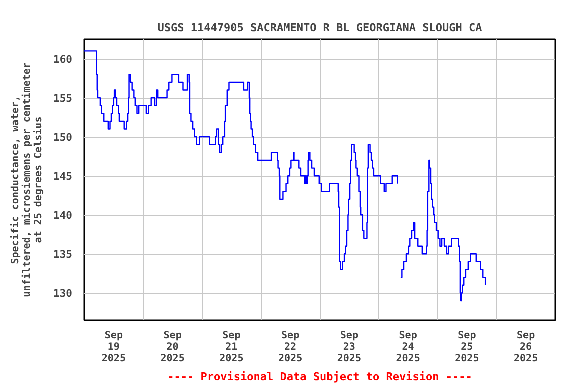  Describe the element at coordinates (63, 294) in the screenshot. I see `y-tick-label: 130` at that location.